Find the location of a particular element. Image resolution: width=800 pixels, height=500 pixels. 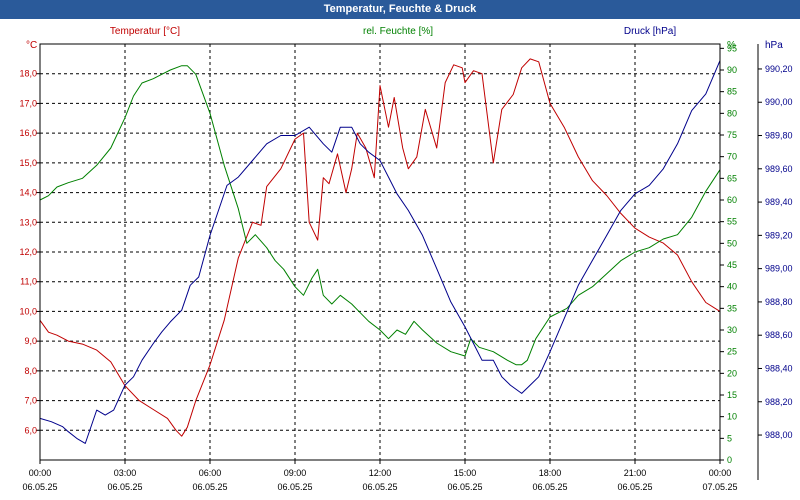

pressure-tick-label: 990,20 is located at coordinates (779, 69).